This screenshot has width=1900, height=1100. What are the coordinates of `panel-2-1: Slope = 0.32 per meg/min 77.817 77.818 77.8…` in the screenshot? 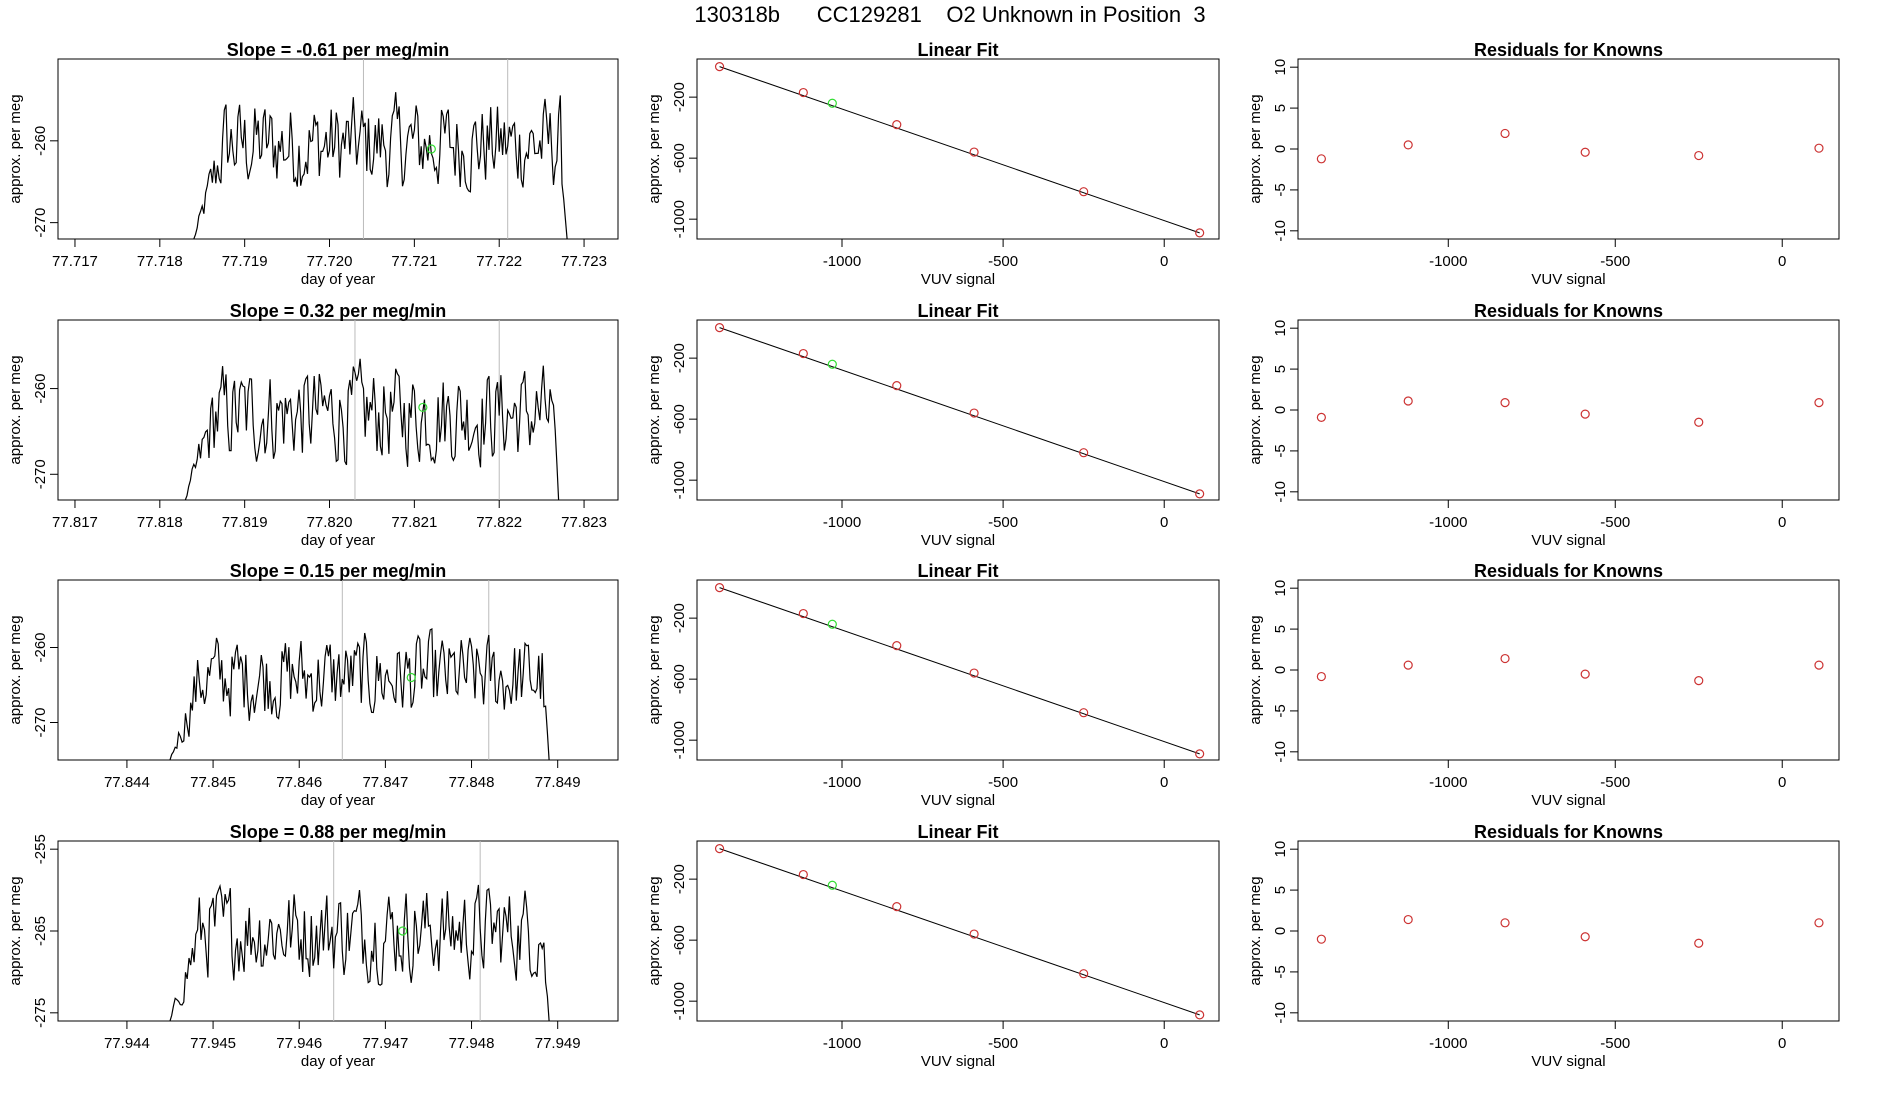 It's located at (313, 425).